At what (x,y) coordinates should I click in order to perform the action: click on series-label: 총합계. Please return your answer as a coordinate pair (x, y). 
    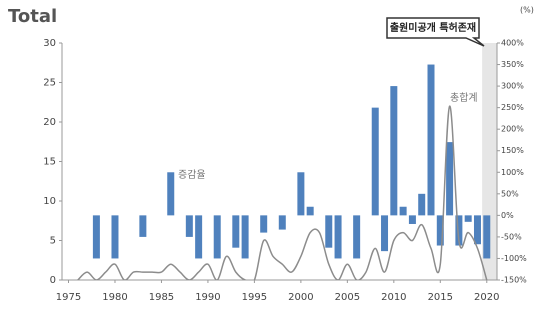
    Looking at the image, I should click on (464, 98).